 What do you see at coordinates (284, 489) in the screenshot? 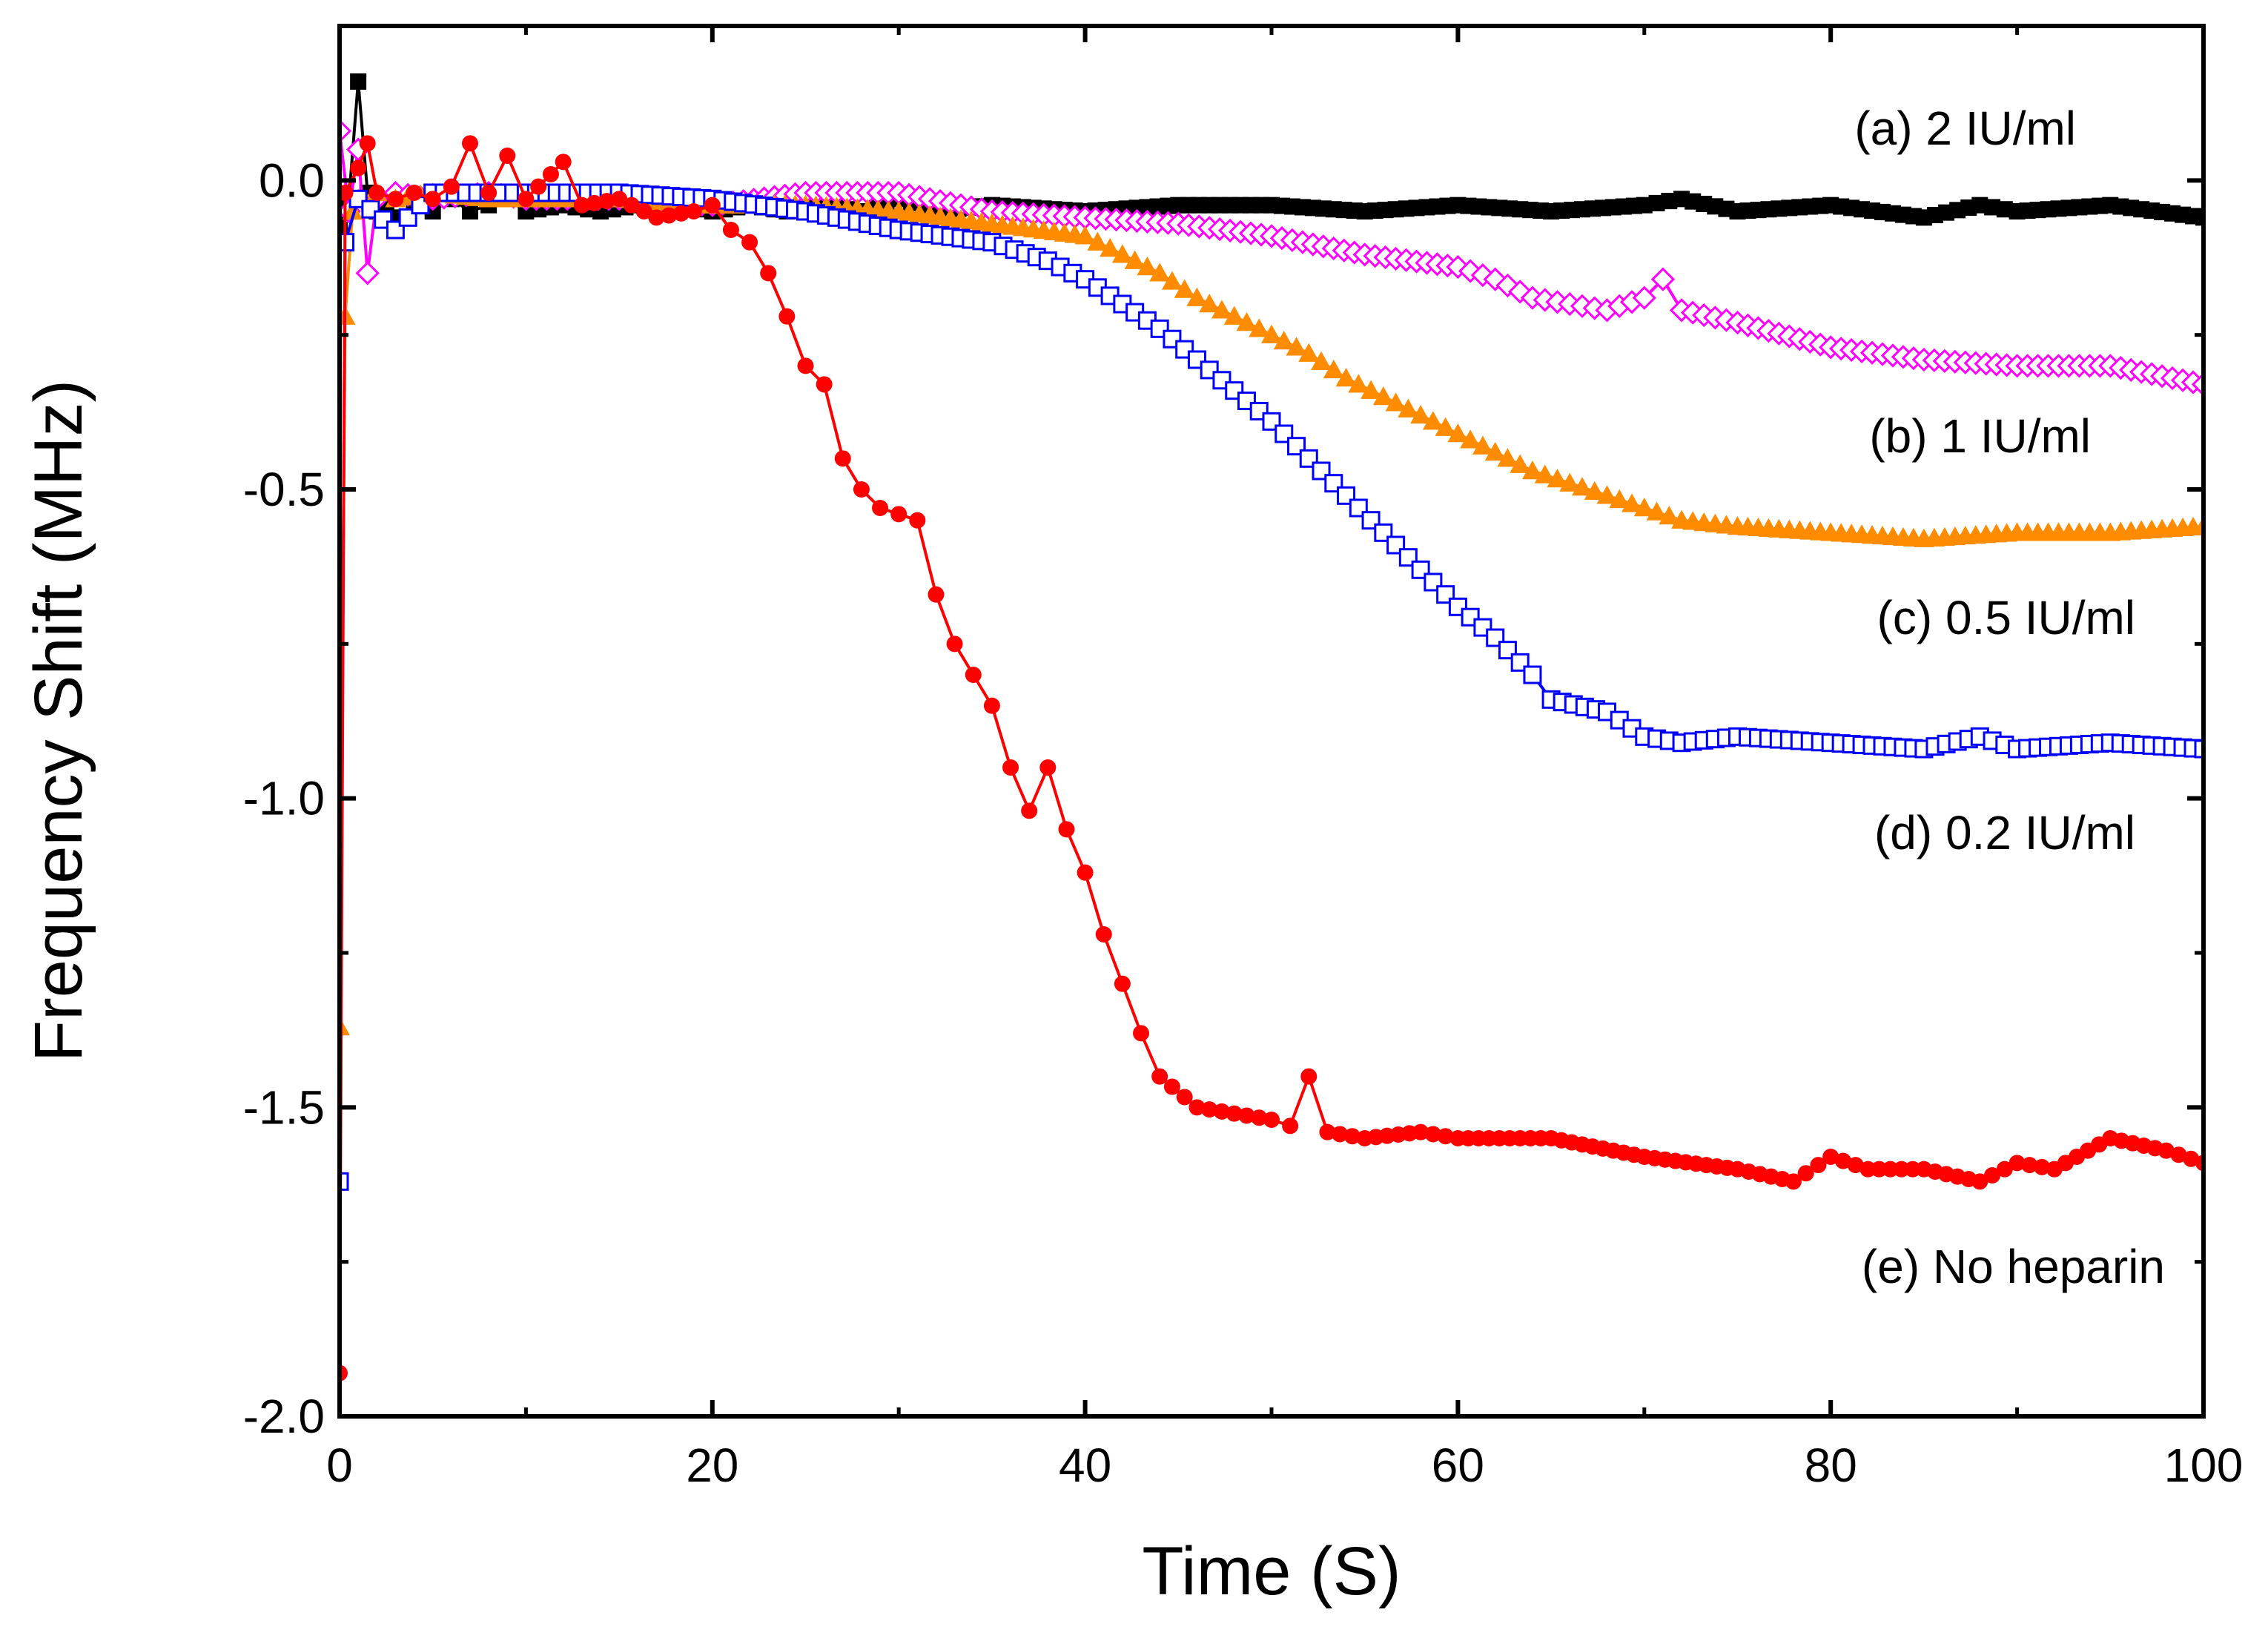
I see `y-tick-label: -0.5` at bounding box center [284, 489].